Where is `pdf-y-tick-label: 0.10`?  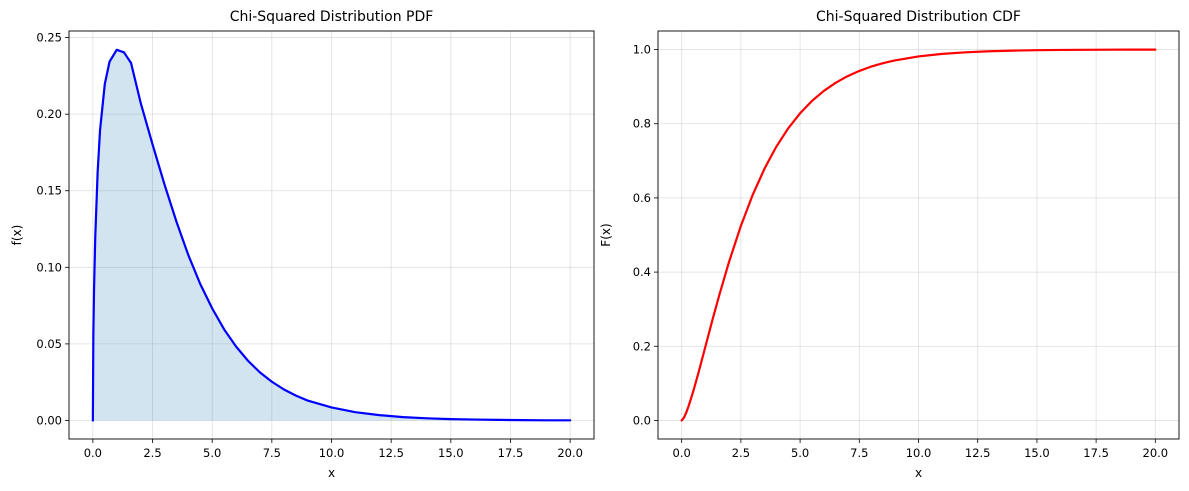
pdf-y-tick-label: 0.10 is located at coordinates (49, 267).